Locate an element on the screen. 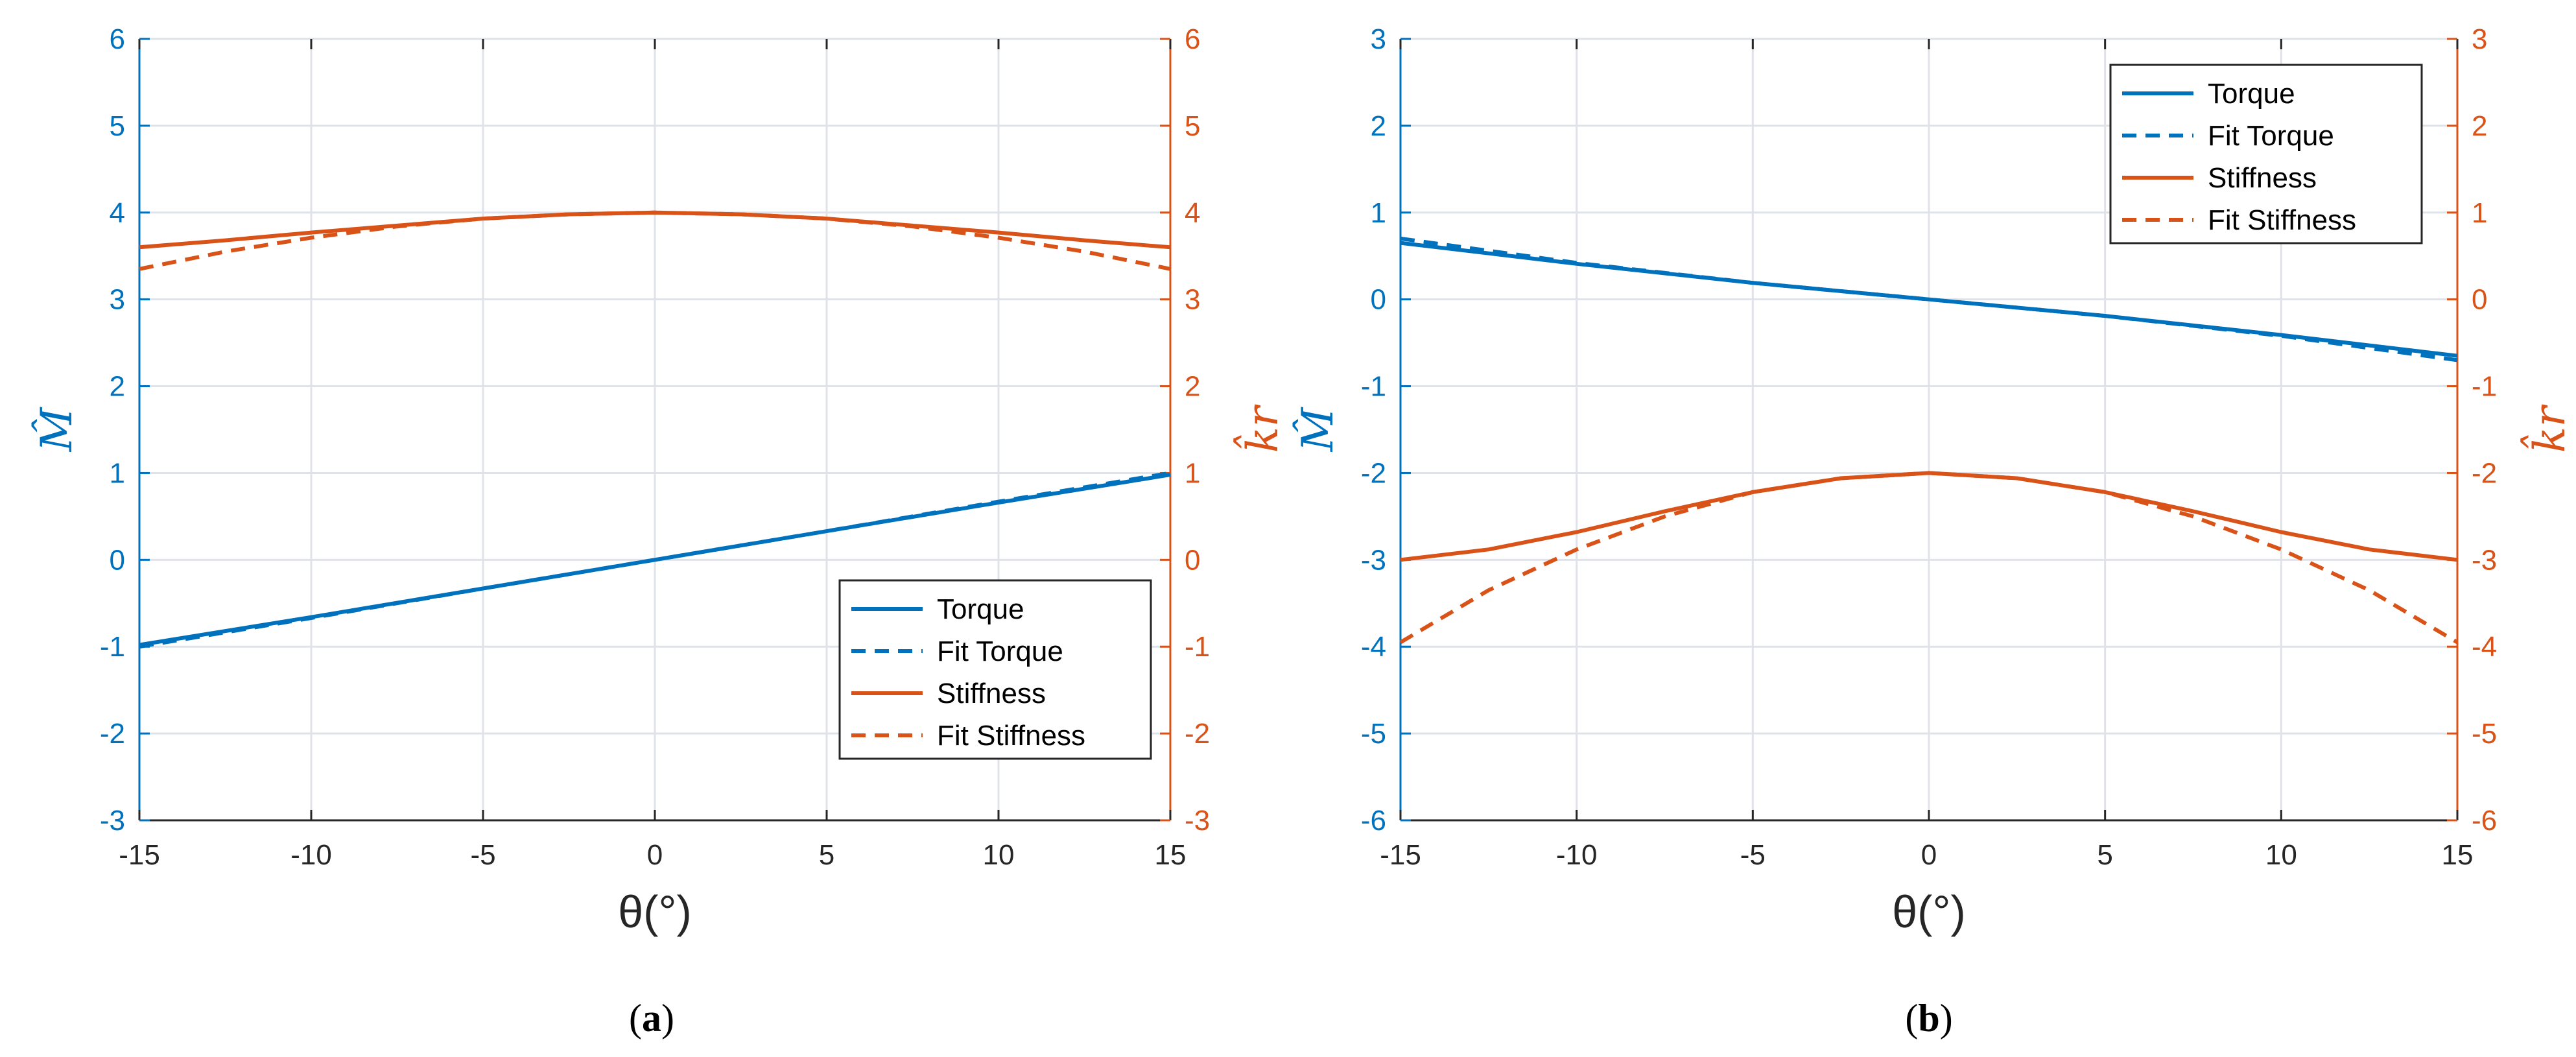 Image resolution: width=2576 pixels, height=1057 pixels. y-tick-label-left: -5 is located at coordinates (1373, 734).